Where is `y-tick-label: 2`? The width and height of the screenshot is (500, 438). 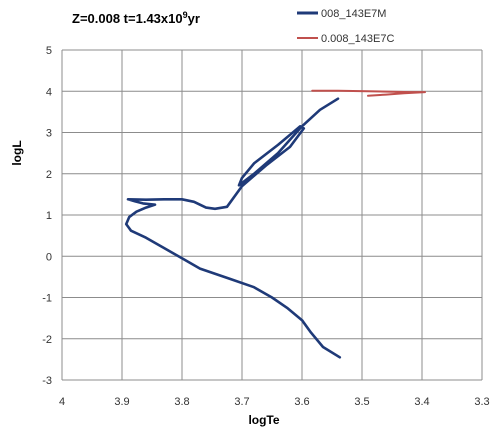
y-tick-label: 2 is located at coordinates (49, 175).